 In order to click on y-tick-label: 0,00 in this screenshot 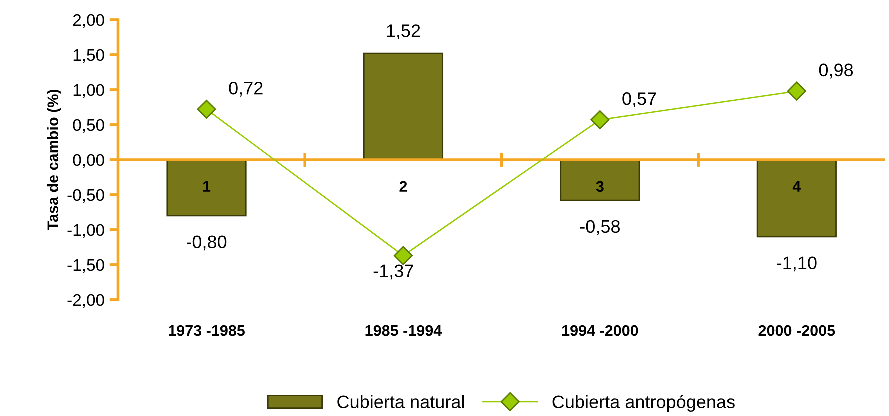, I will do `click(88, 161)`.